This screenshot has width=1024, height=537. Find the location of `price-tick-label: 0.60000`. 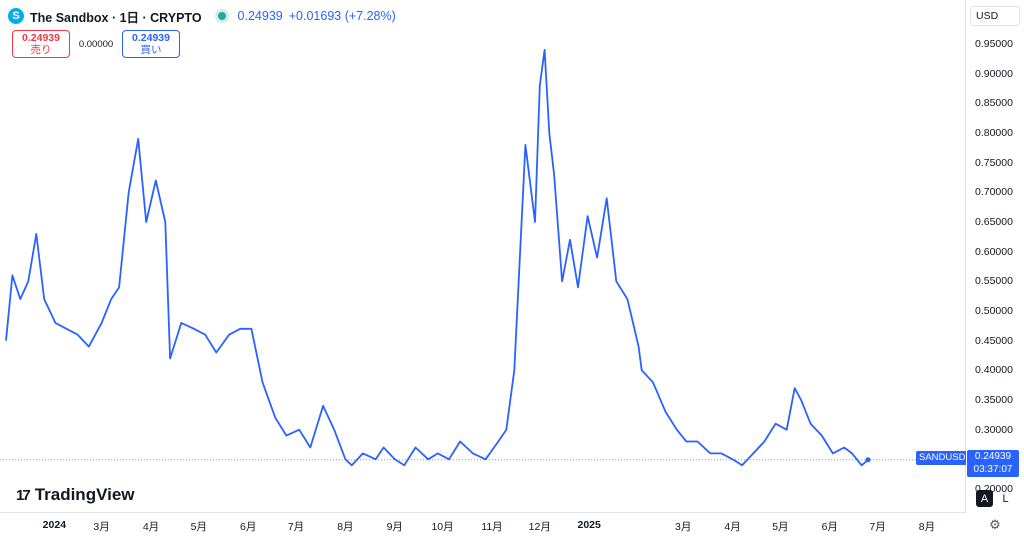

price-tick-label: 0.60000 is located at coordinates (994, 251).